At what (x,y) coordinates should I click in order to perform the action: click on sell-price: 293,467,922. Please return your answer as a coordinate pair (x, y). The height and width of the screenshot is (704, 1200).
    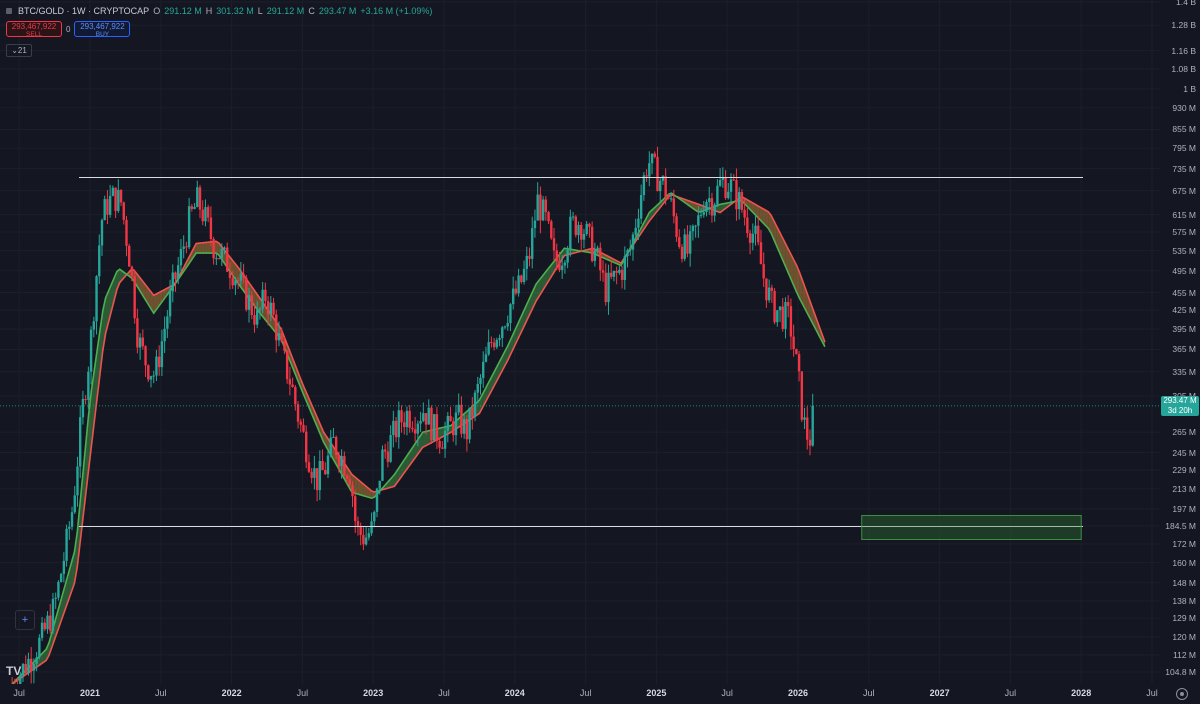
    Looking at the image, I should click on (34, 26).